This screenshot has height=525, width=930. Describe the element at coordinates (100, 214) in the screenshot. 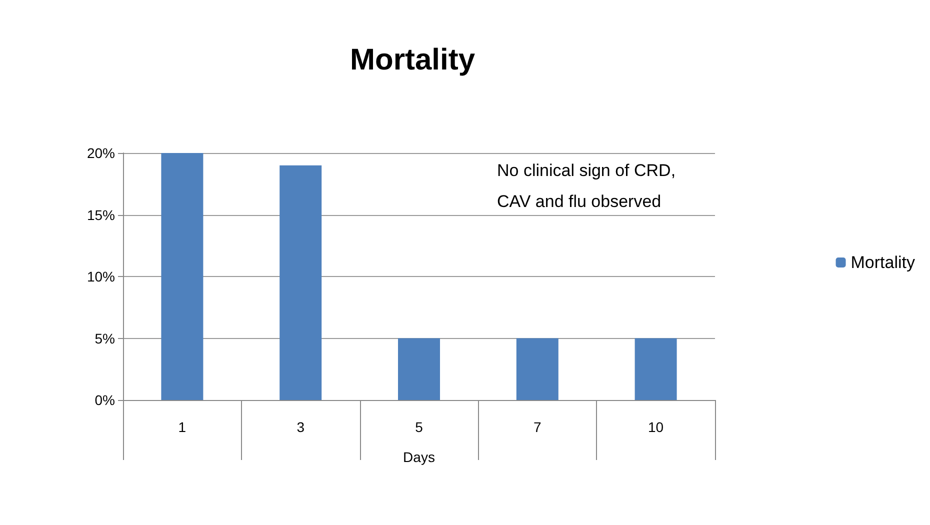

I see `y-tick-label: 15%` at that location.